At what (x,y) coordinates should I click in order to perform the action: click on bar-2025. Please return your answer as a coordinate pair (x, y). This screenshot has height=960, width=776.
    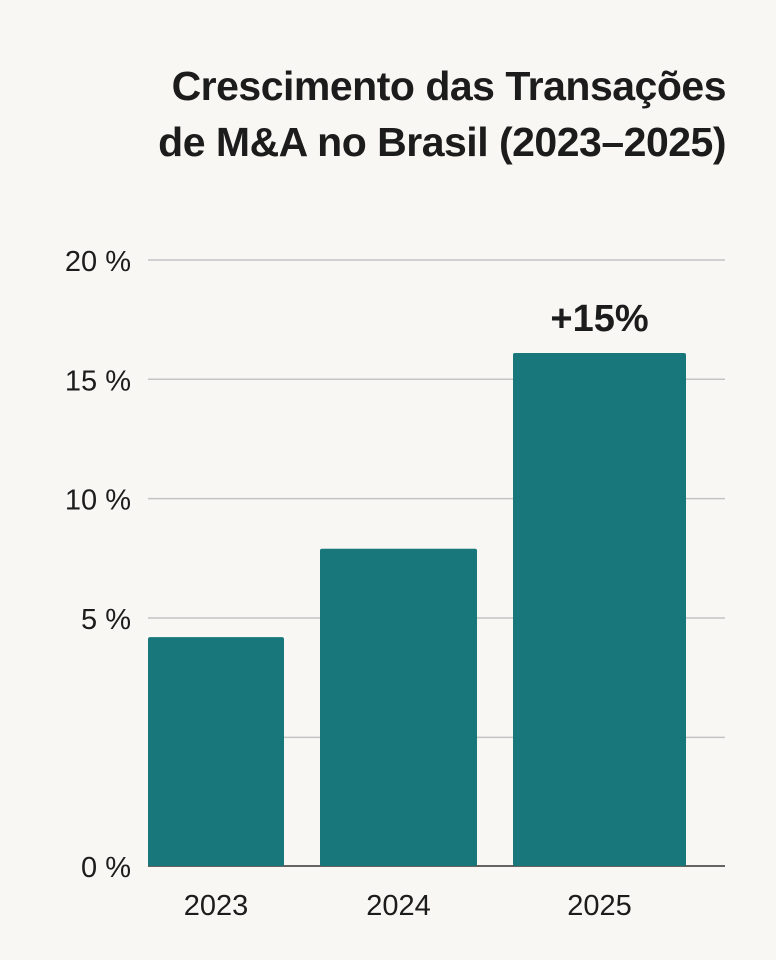
    Looking at the image, I should click on (599, 610).